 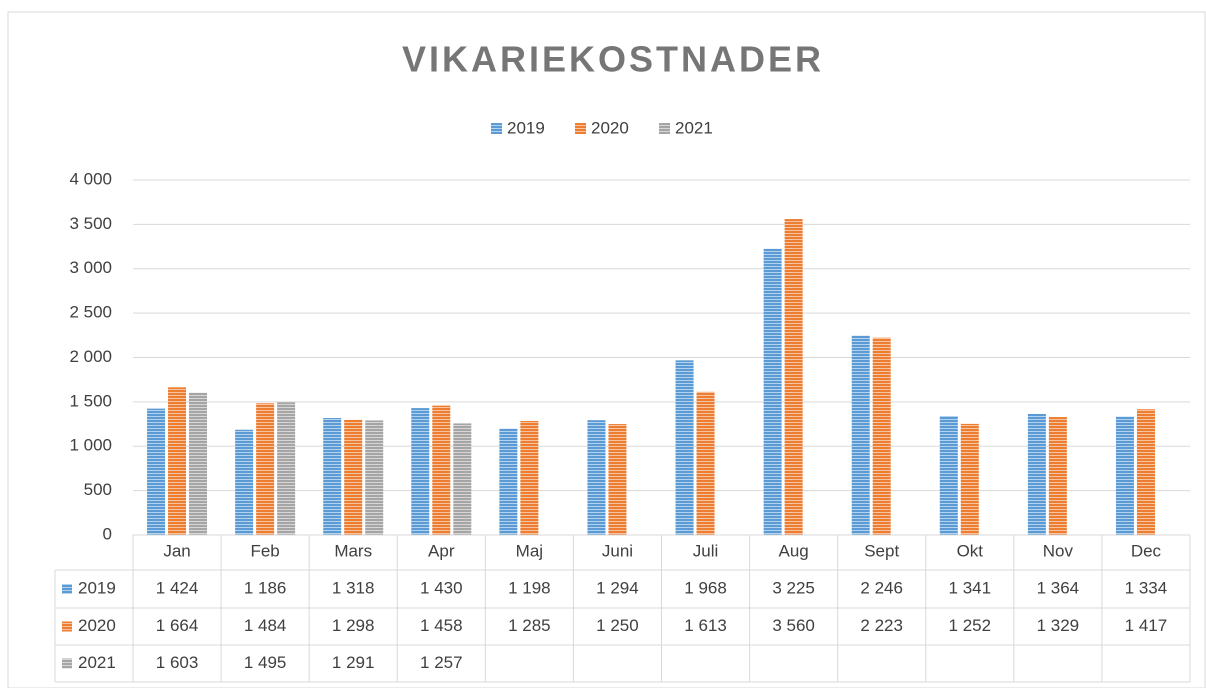 What do you see at coordinates (441, 550) in the screenshot?
I see `x-tick-label: Apr` at bounding box center [441, 550].